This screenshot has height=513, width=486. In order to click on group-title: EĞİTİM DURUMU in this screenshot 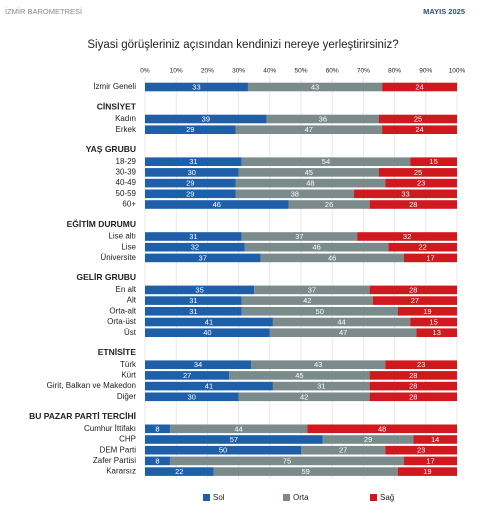, I will do `click(101, 223)`.